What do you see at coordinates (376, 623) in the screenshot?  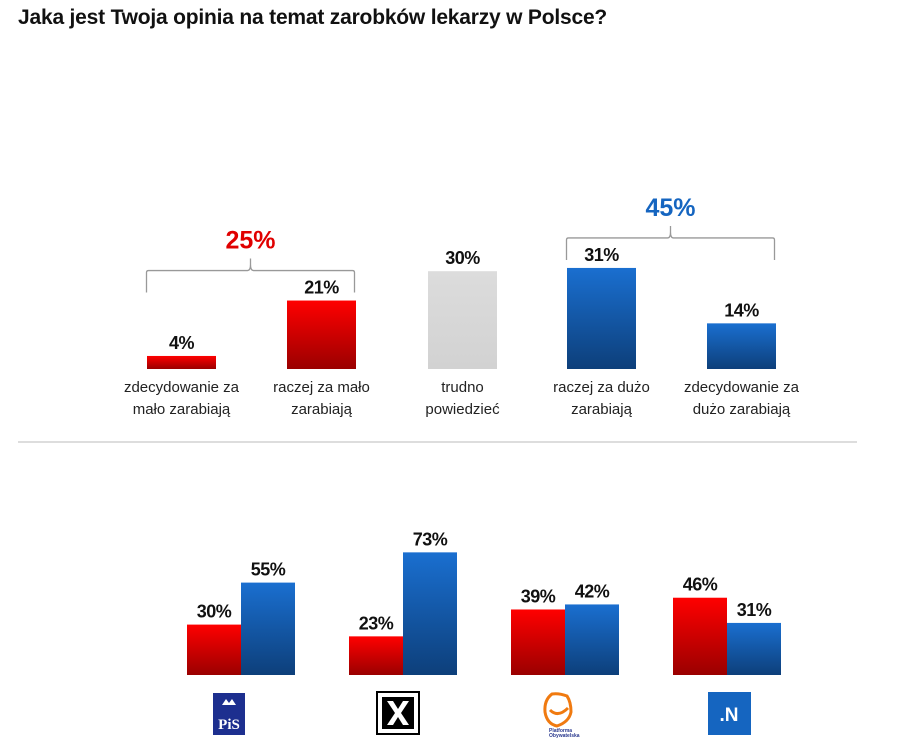 I see `data-label: 23%` at bounding box center [376, 623].